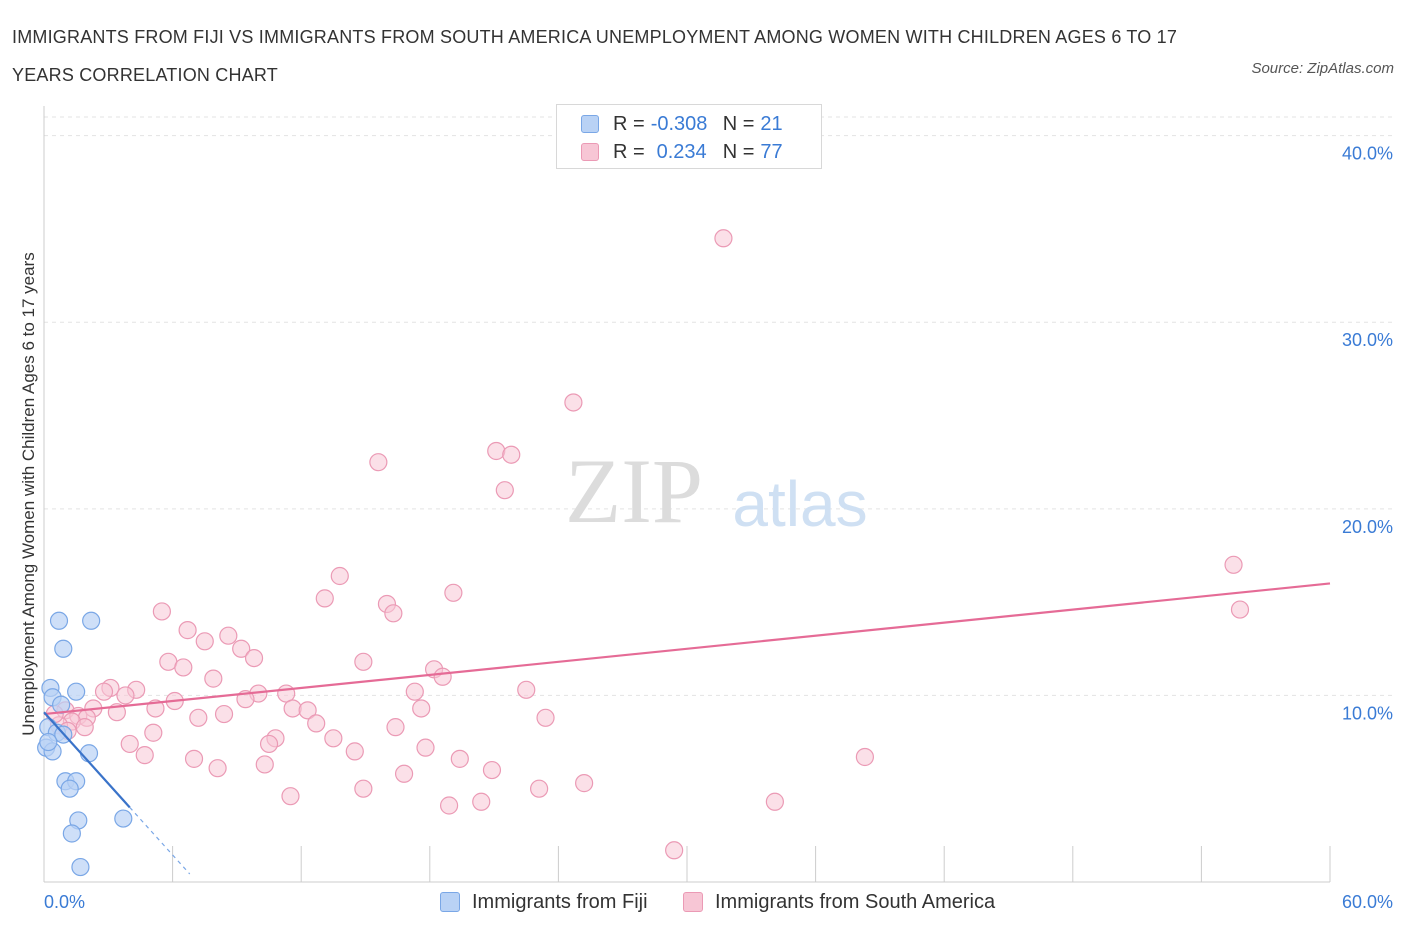 Image resolution: width=1406 pixels, height=930 pixels. Describe the element at coordinates (1367, 902) in the screenshot. I see `x-tick-label-max: 60.0%` at that location.